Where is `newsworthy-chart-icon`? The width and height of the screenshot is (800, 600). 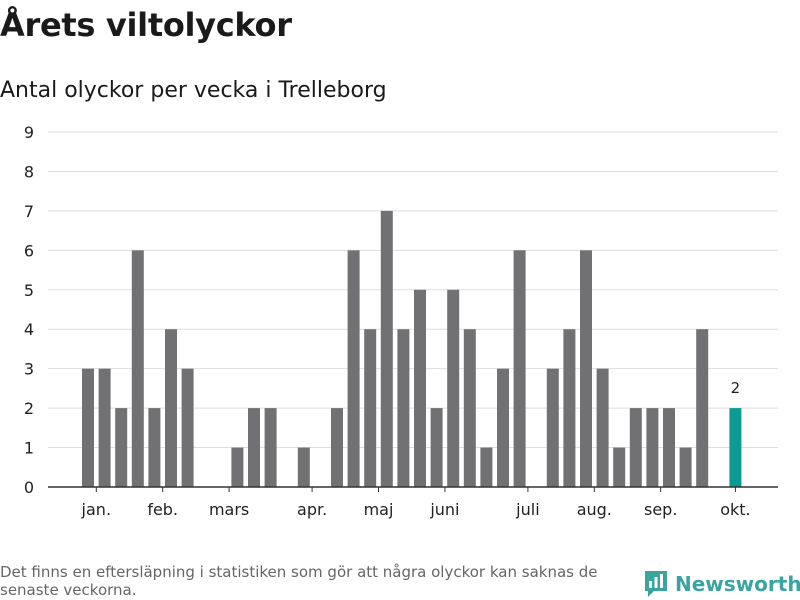 newsworthy-chart-icon is located at coordinates (656, 584).